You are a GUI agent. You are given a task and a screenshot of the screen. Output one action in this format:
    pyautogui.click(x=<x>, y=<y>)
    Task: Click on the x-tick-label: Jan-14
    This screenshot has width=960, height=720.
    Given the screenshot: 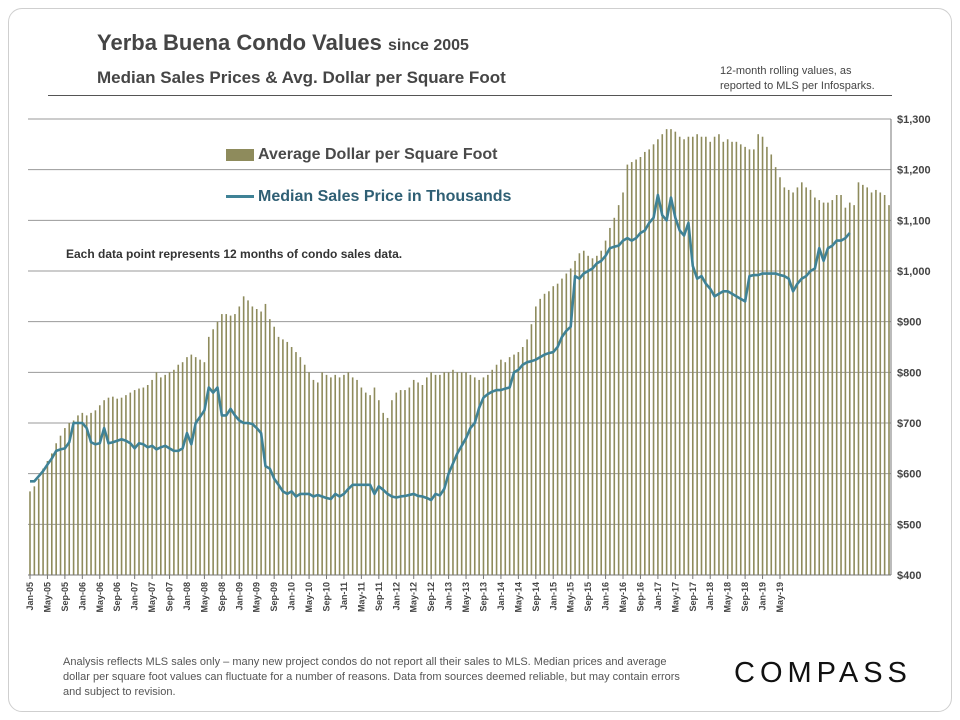 What is the action you would take?
    pyautogui.click(x=501, y=596)
    